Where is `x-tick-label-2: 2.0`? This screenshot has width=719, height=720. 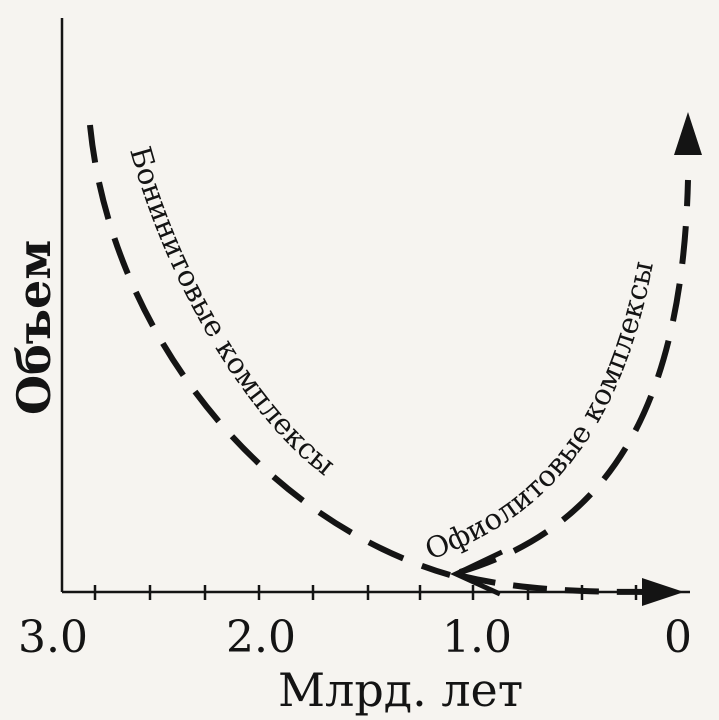
x-tick-label-2: 2.0 is located at coordinates (261, 637).